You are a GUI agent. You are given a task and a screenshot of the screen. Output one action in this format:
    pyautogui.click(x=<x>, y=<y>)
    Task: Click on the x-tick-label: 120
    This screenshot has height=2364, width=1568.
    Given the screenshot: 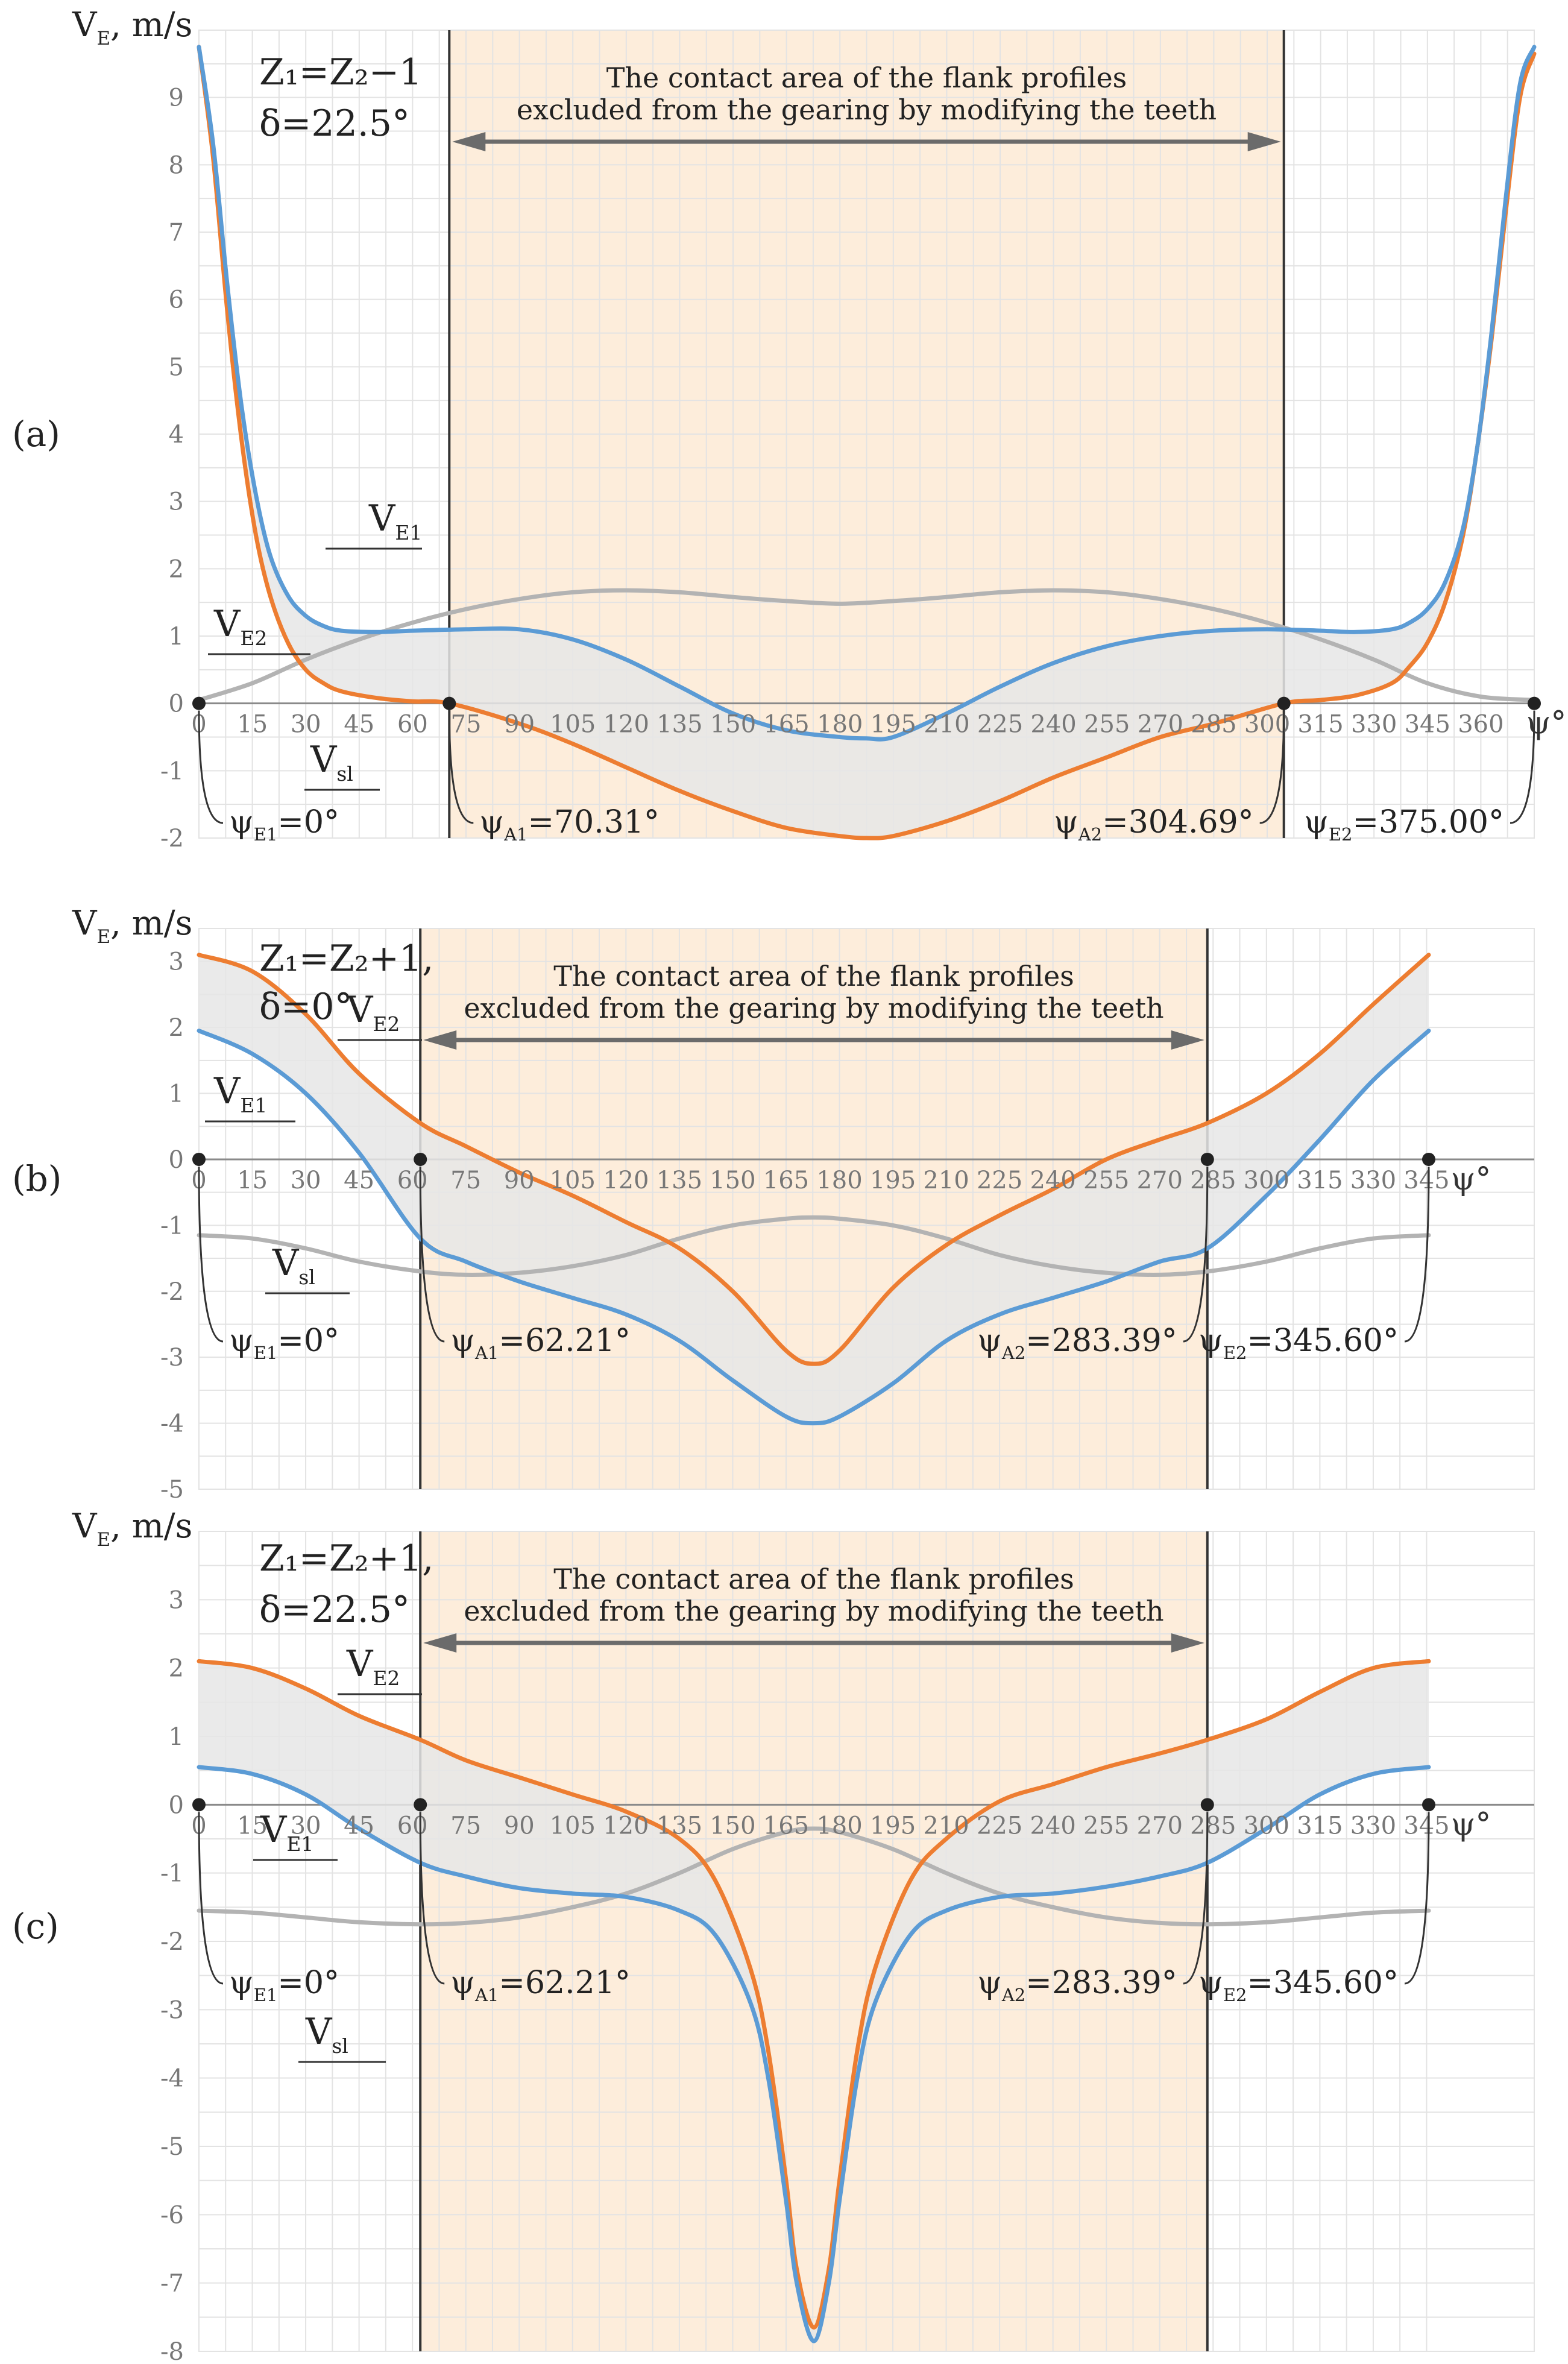 What is the action you would take?
    pyautogui.click(x=626, y=1180)
    